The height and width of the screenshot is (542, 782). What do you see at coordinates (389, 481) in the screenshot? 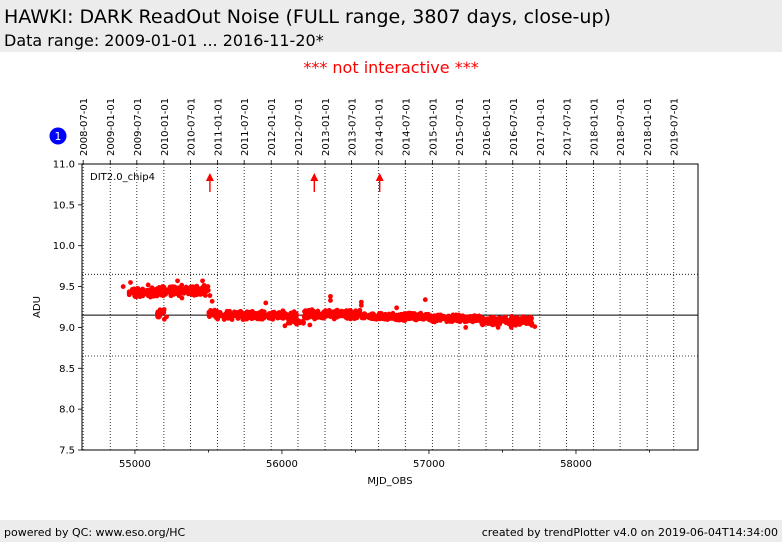
I see `x-axis-label: MJD_OBS` at bounding box center [389, 481].